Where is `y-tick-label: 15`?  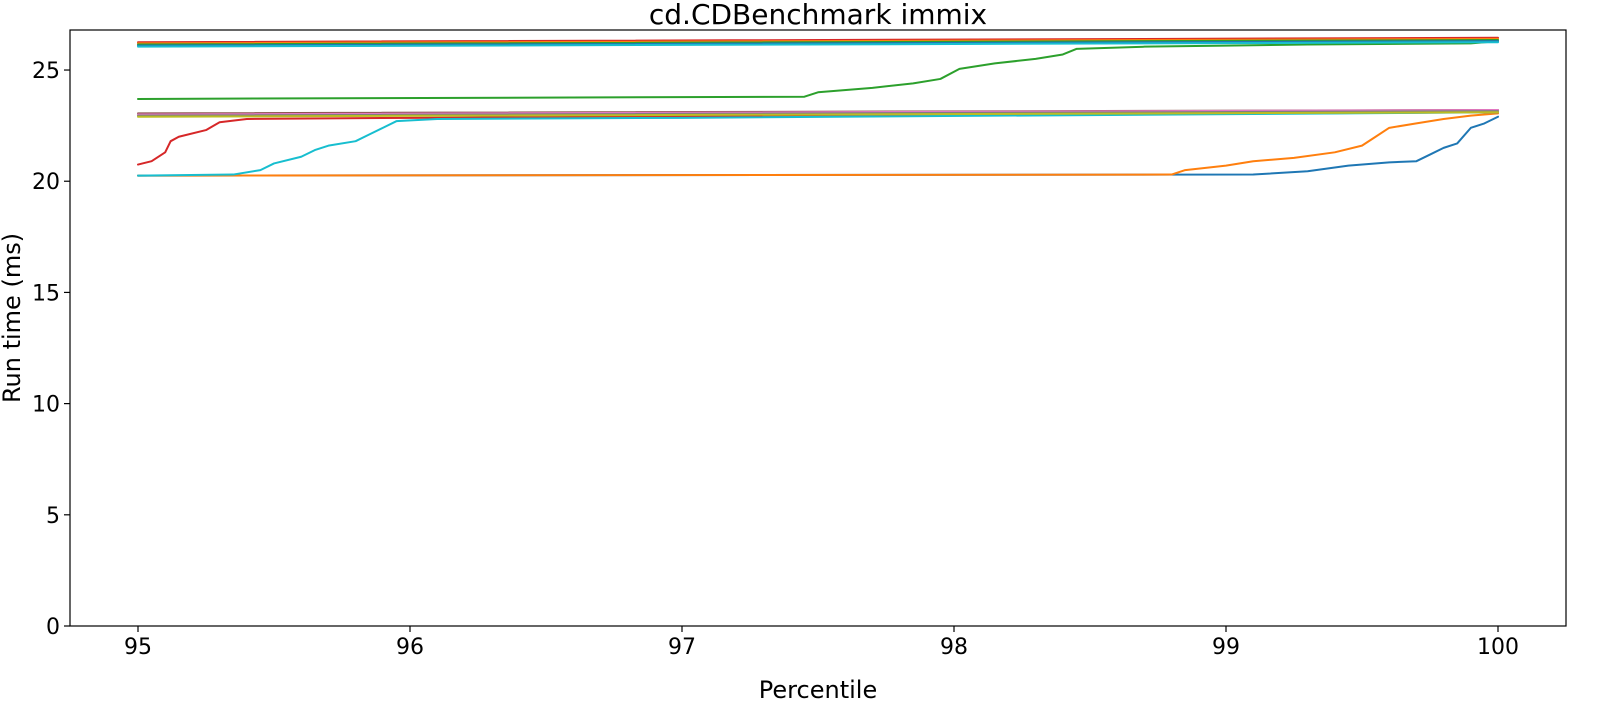 y-tick-label: 15 is located at coordinates (46, 293).